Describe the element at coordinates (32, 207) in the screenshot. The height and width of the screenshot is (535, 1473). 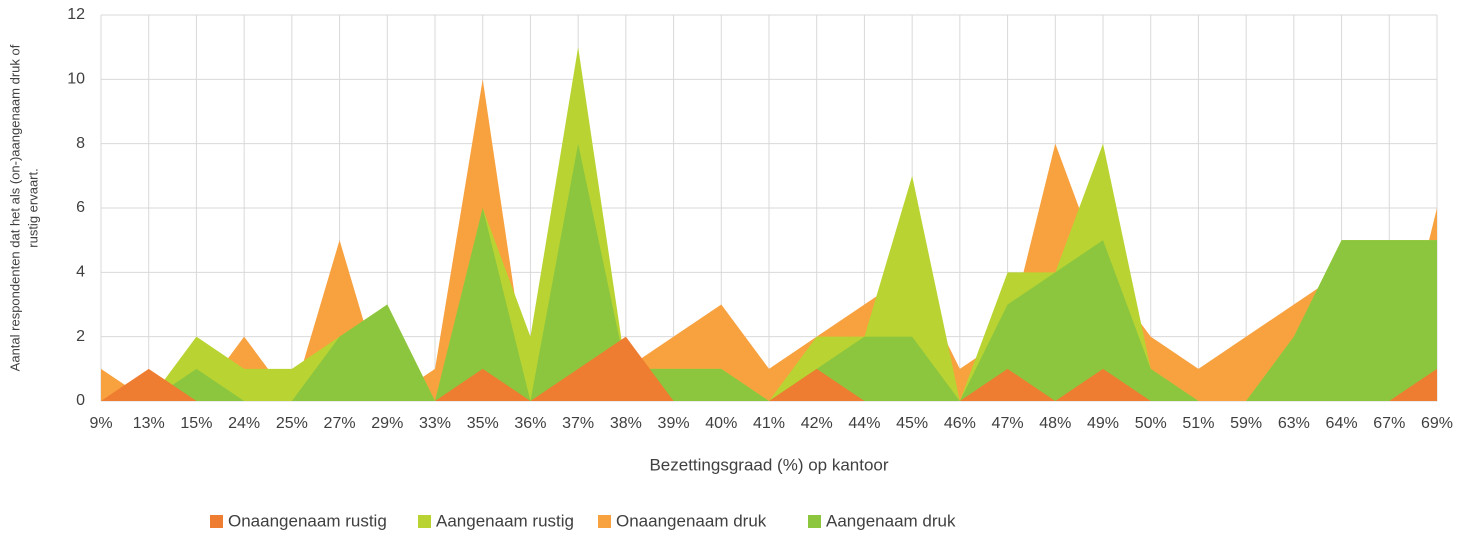
I see `y-axis-title-line: rustig ervaart.` at that location.